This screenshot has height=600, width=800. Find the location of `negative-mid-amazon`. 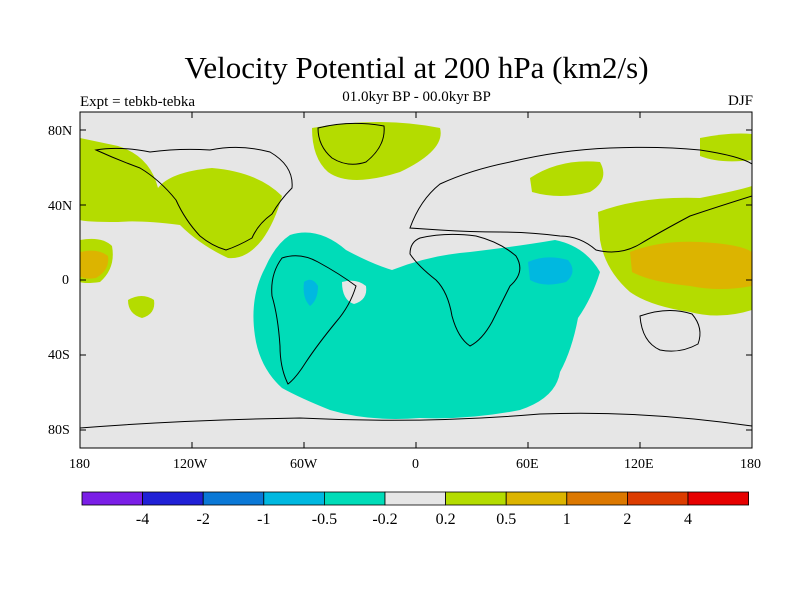

negative-mid-amazon is located at coordinates (310, 292).